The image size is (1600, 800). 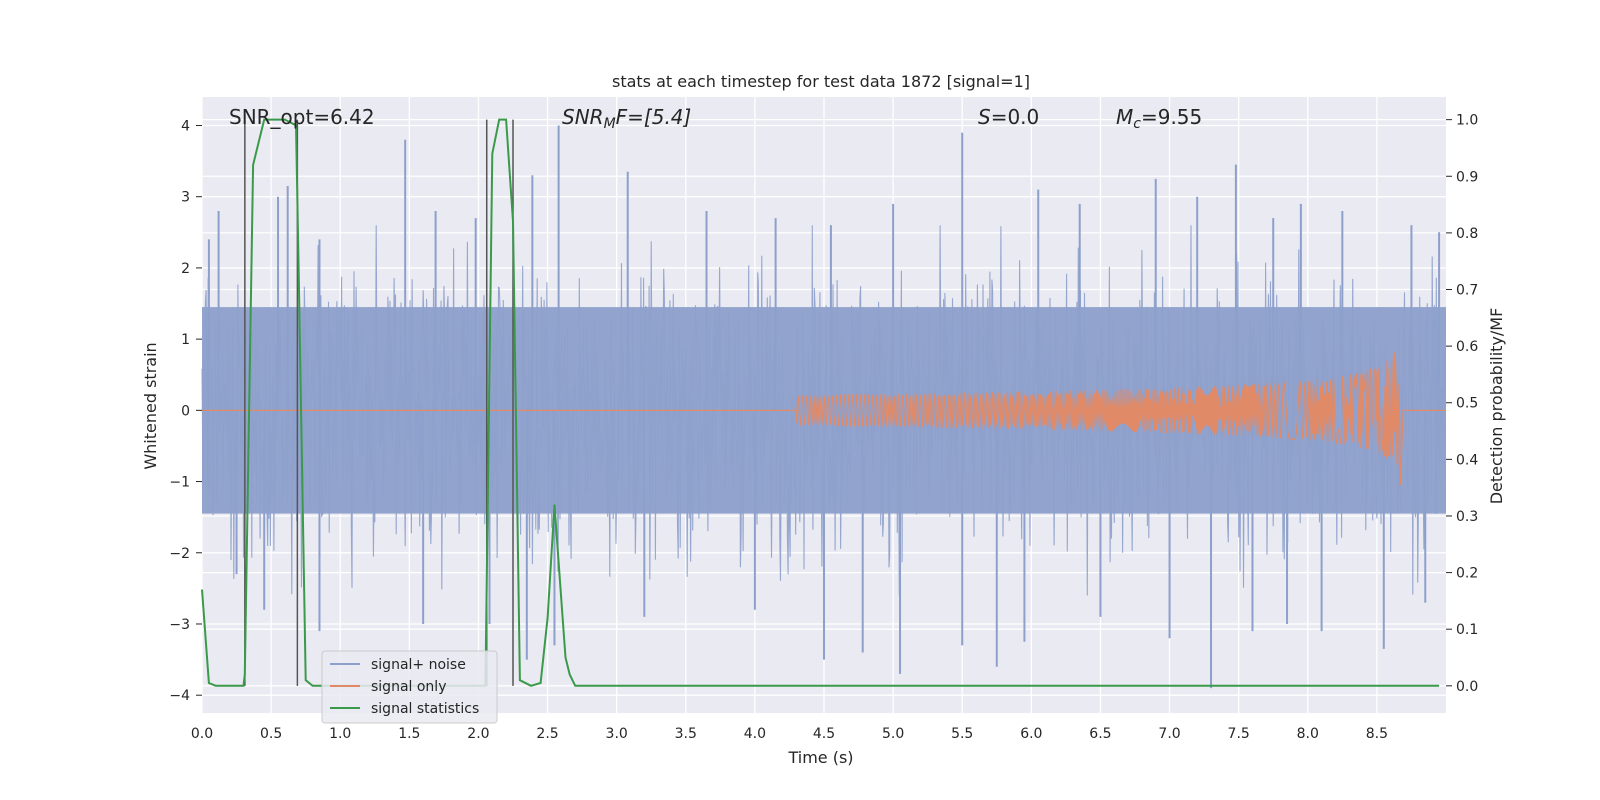 I want to click on x-tick-label: 4.5, so click(x=824, y=734).